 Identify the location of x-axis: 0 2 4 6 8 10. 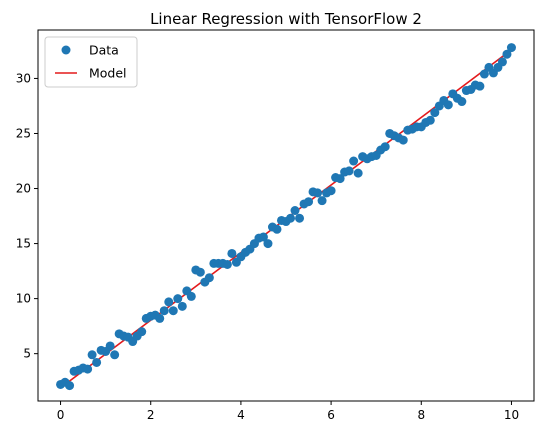
(288, 411).